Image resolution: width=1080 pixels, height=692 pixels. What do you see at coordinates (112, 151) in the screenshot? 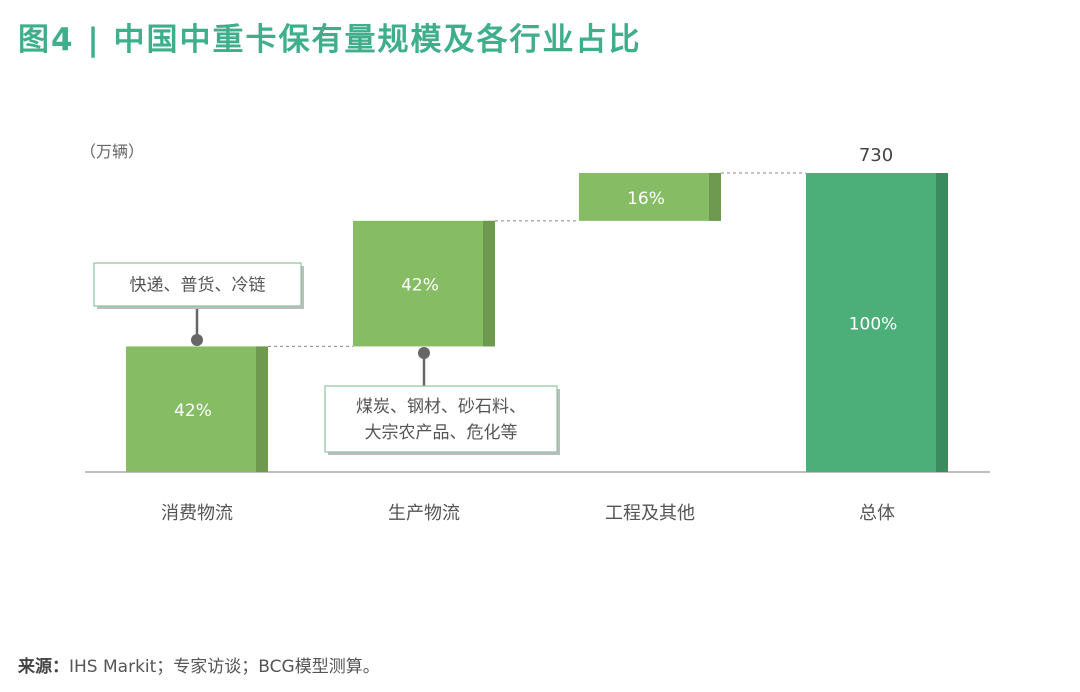
I see `unit-label: （万辆）` at bounding box center [112, 151].